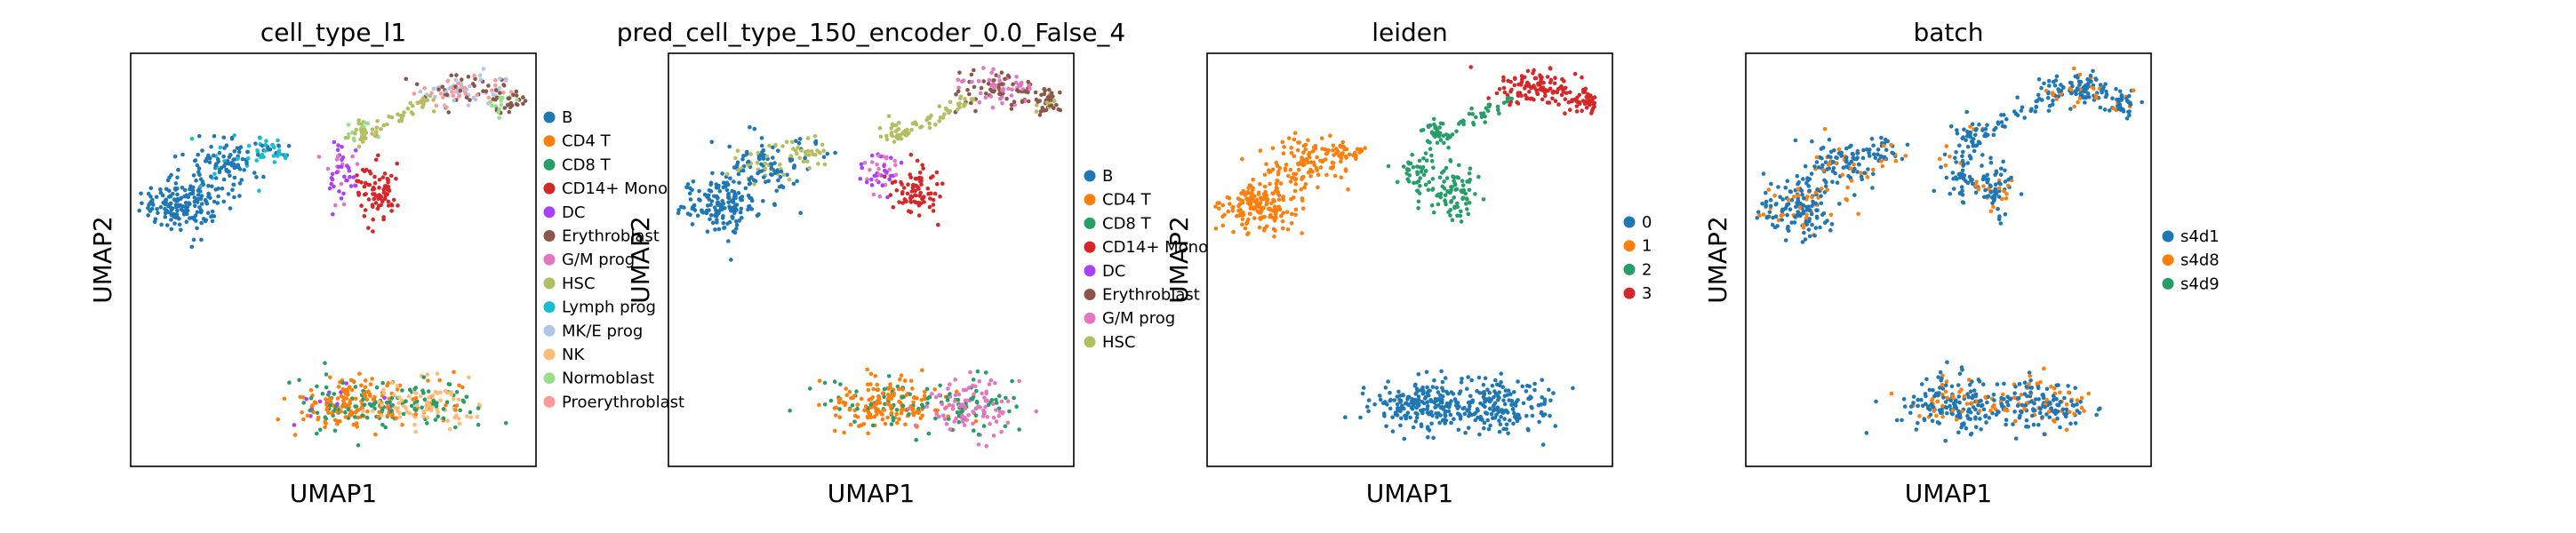 This screenshot has width=2576, height=533. What do you see at coordinates (2200, 260) in the screenshot?
I see `legend-label: s4d8` at bounding box center [2200, 260].